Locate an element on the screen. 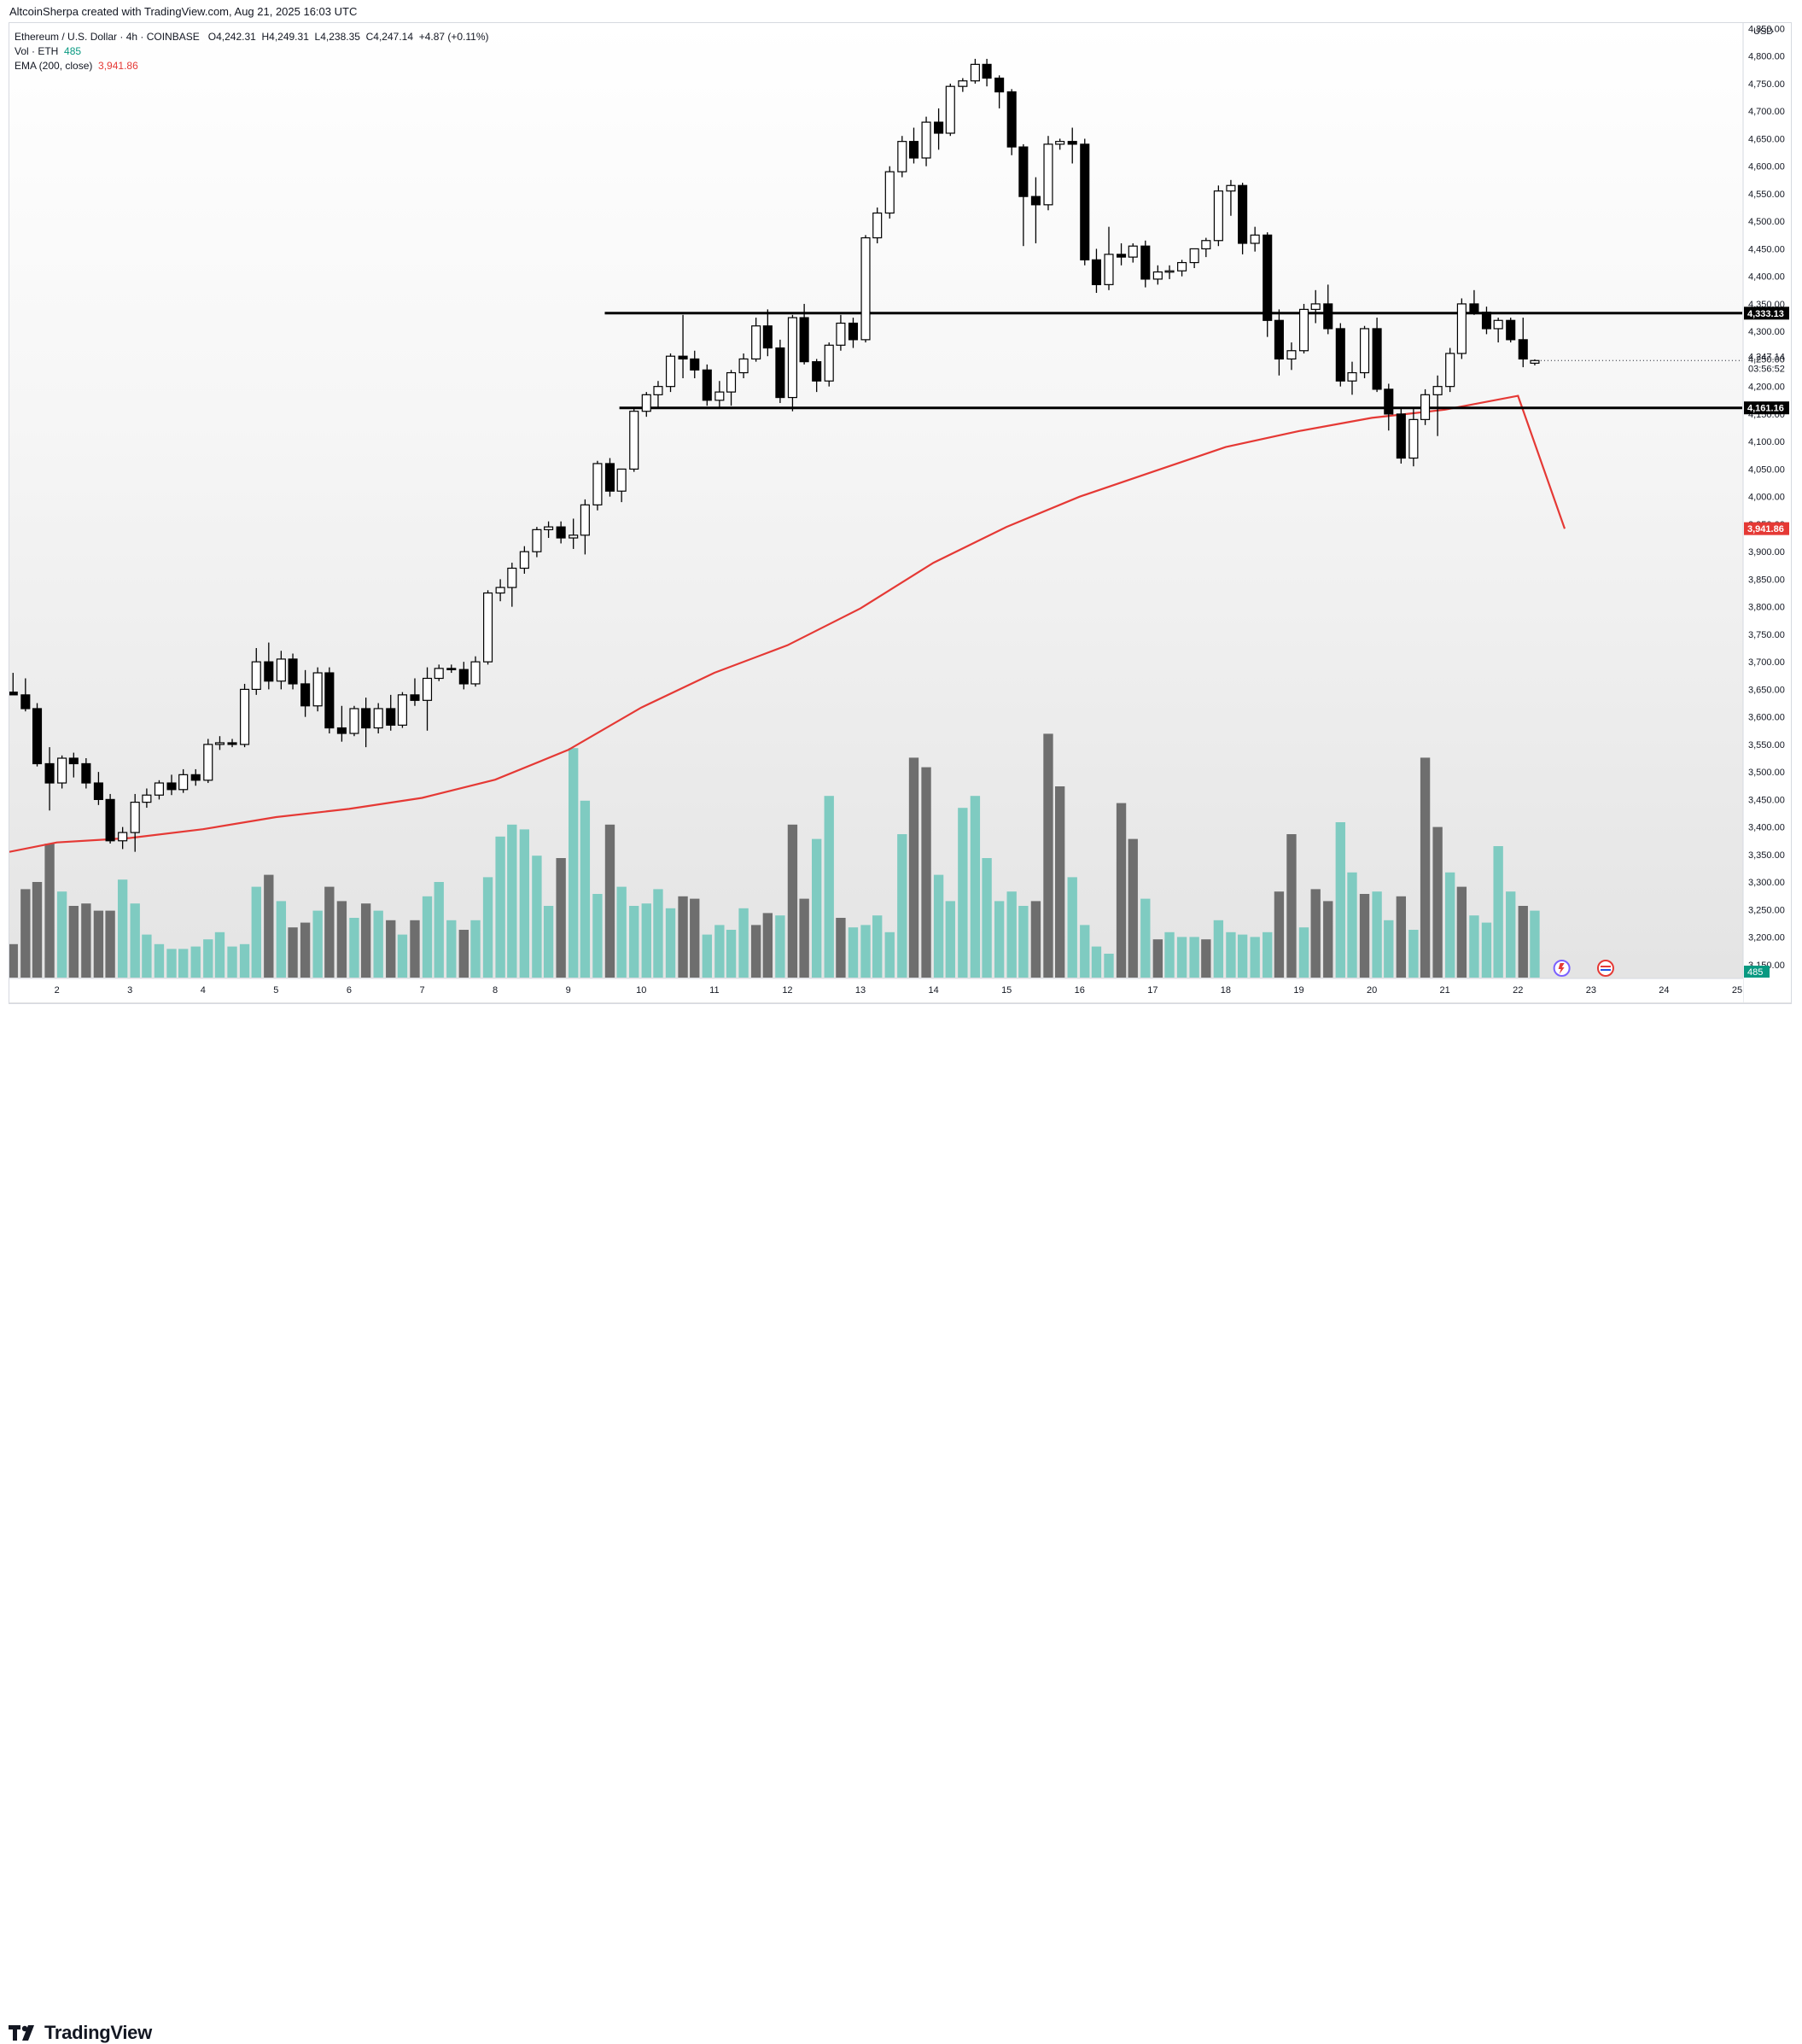 This screenshot has height=2044, width=1802. volume-legend-row: Vol · ETH 485 is located at coordinates (252, 51).